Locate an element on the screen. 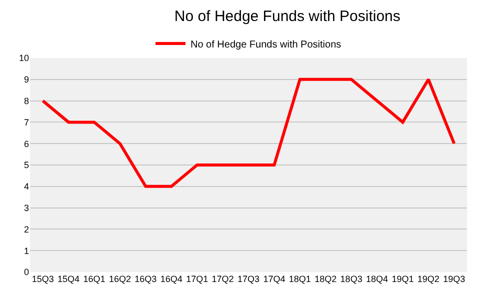 Image resolution: width=479 pixels, height=302 pixels. x-tick-label: 19Q1 is located at coordinates (403, 279).